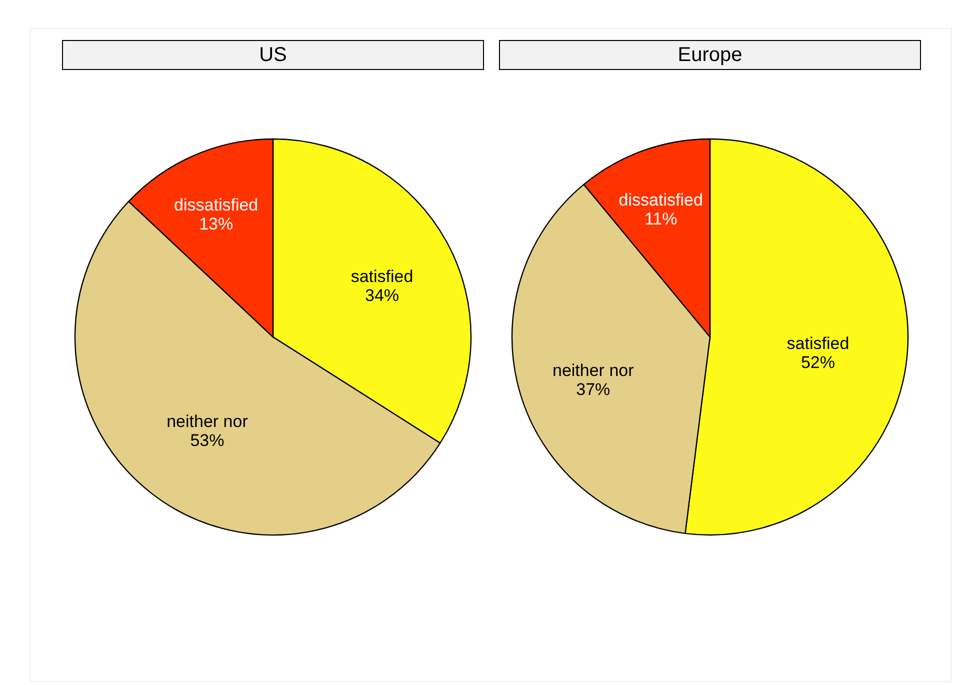  Describe the element at coordinates (817, 362) in the screenshot. I see `data-label: 52%` at that location.